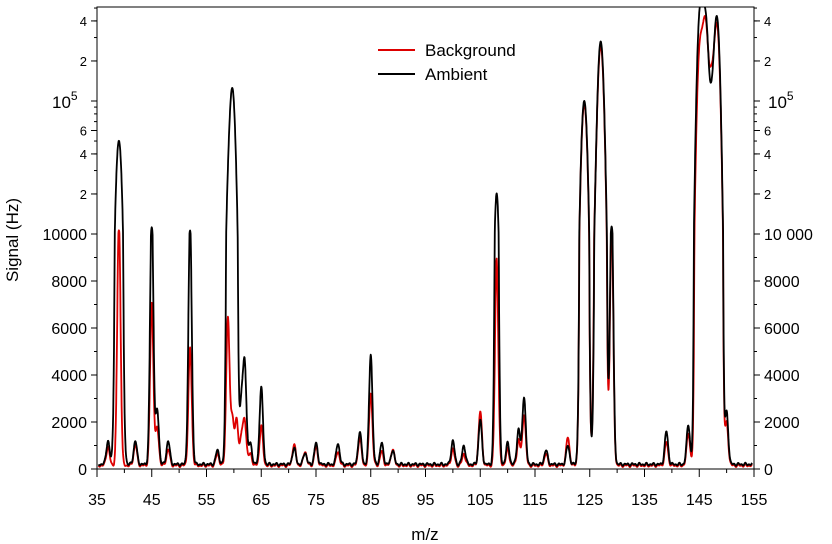 The width and height of the screenshot is (832, 544). What do you see at coordinates (782, 423) in the screenshot?
I see `y-tick-label-right: 2000` at bounding box center [782, 423].